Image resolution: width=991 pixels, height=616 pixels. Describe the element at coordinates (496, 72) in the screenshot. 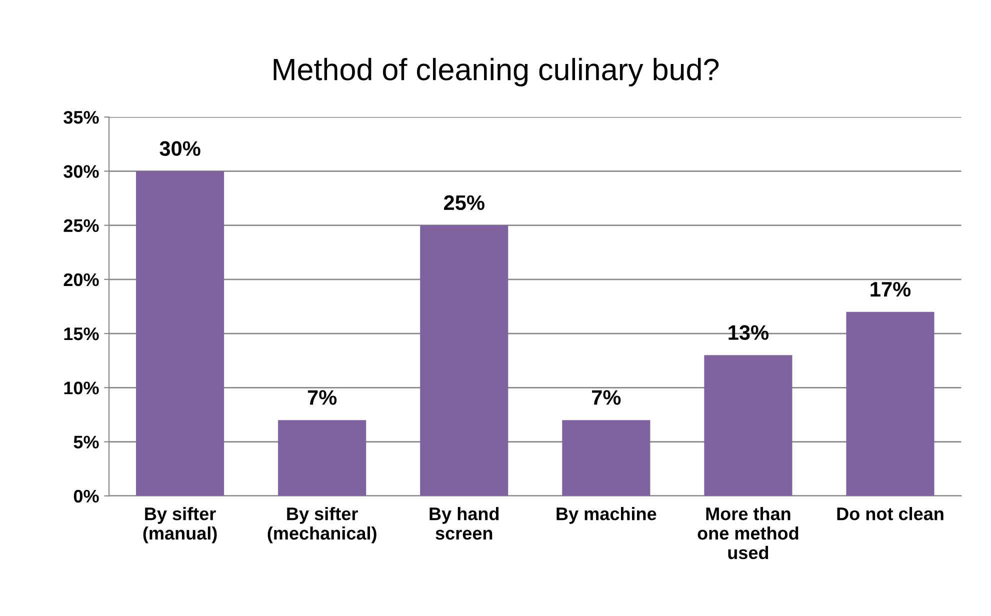

I see `chart-title: Method of cleaning culinary bud?` at that location.